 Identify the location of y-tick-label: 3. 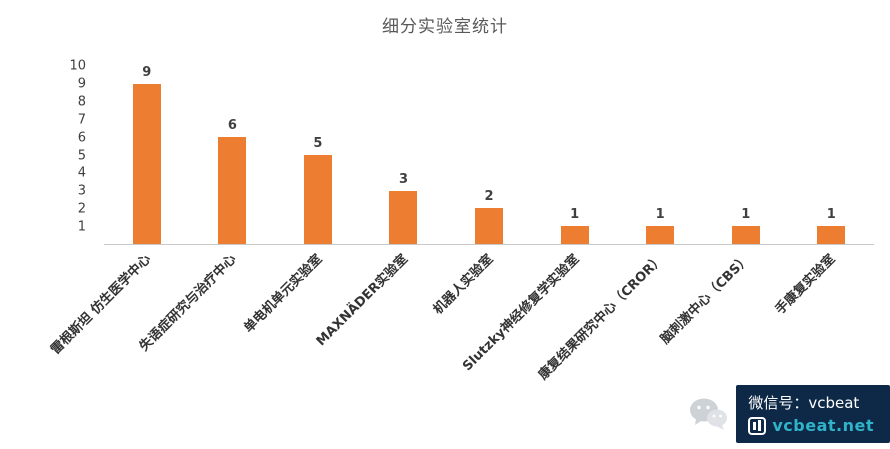
(81, 191).